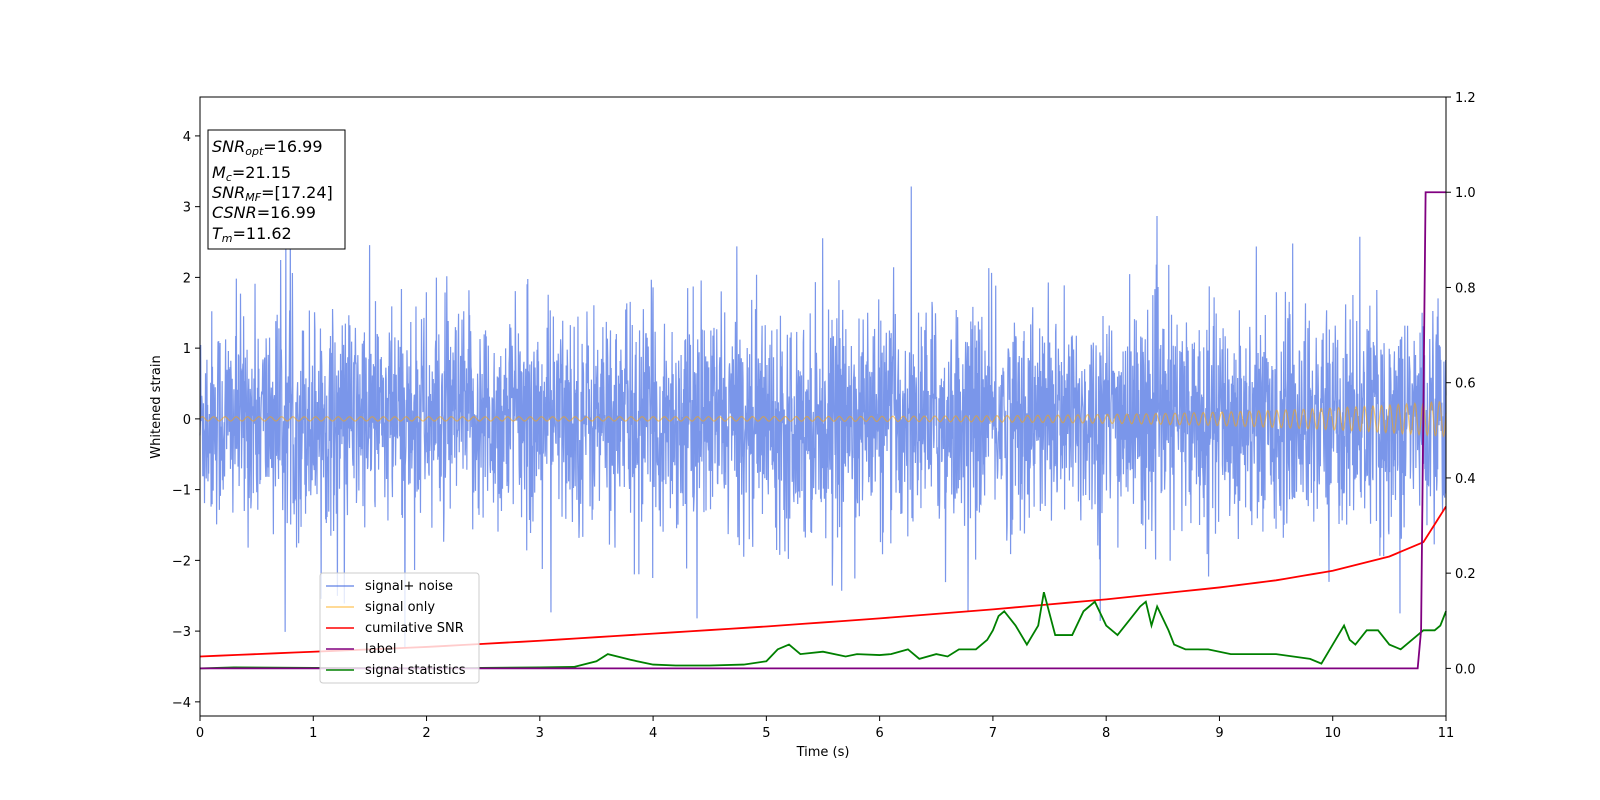  Describe the element at coordinates (181, 561) in the screenshot. I see `y-left-tick-label: −2` at that location.